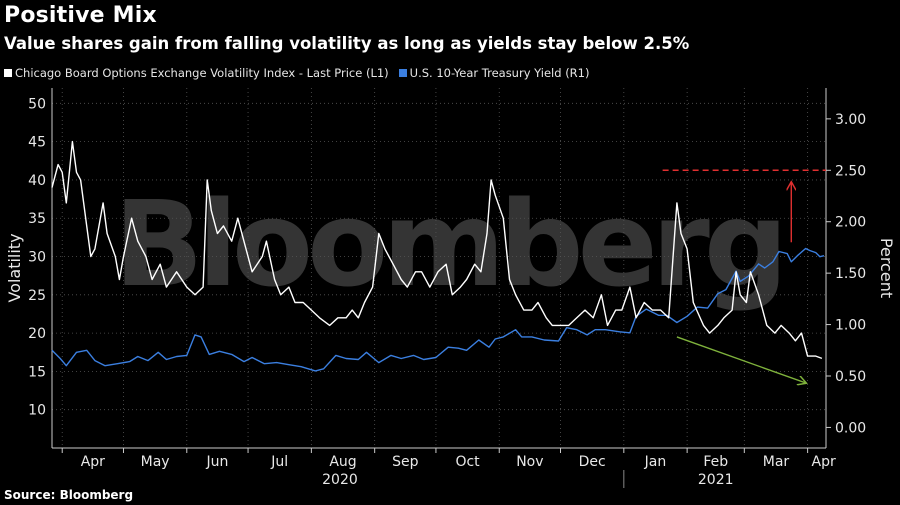  What do you see at coordinates (405, 462) in the screenshot?
I see `x-tick-sep: Sep` at bounding box center [405, 462].